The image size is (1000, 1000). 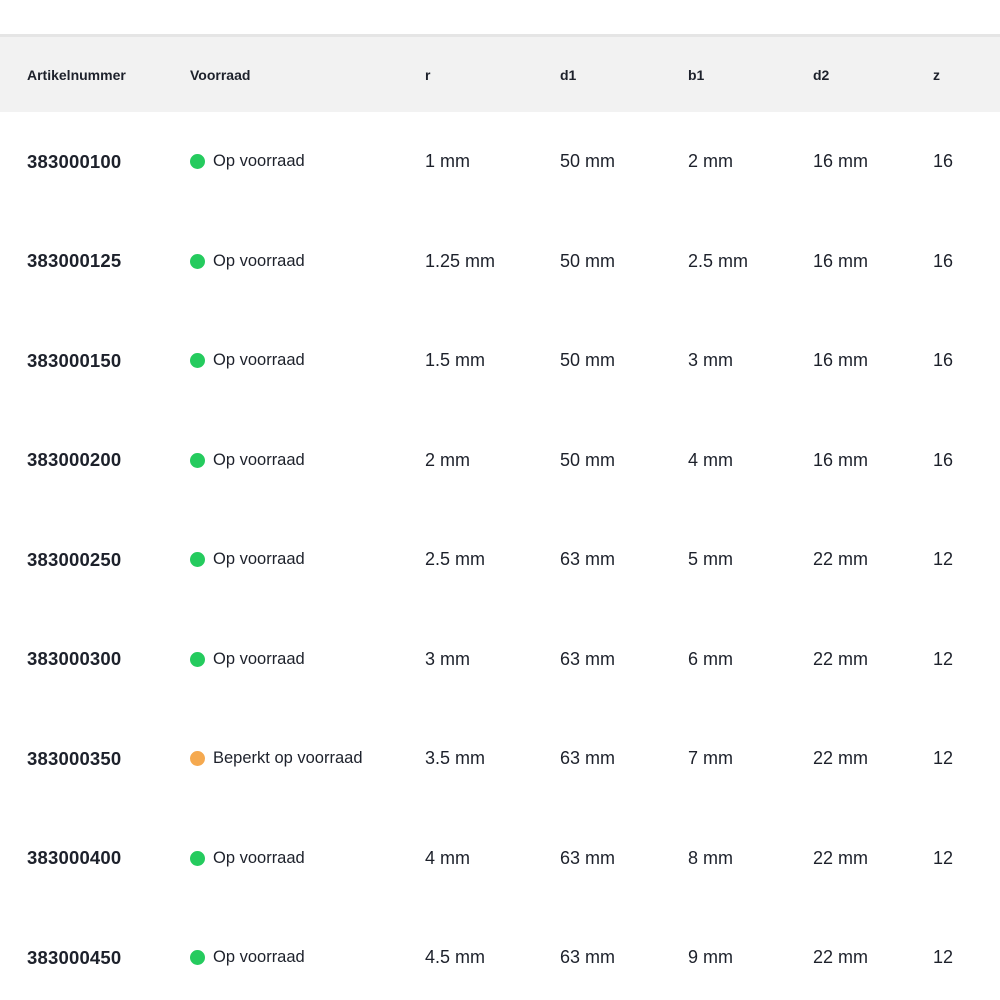 What do you see at coordinates (500, 659) in the screenshot?
I see `table-row: 383000300 Op voorraad 3 mm 63 mm 6 mm 22 mm 12` at bounding box center [500, 659].